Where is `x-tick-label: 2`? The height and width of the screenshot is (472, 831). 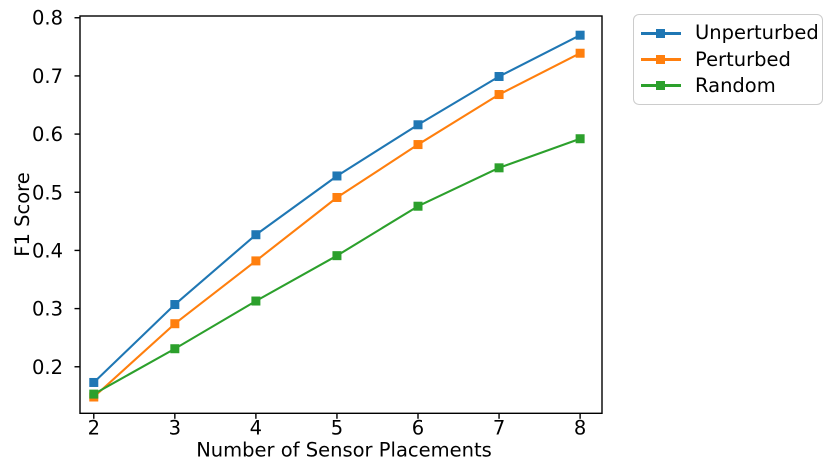 x-tick-label: 2 is located at coordinates (94, 428).